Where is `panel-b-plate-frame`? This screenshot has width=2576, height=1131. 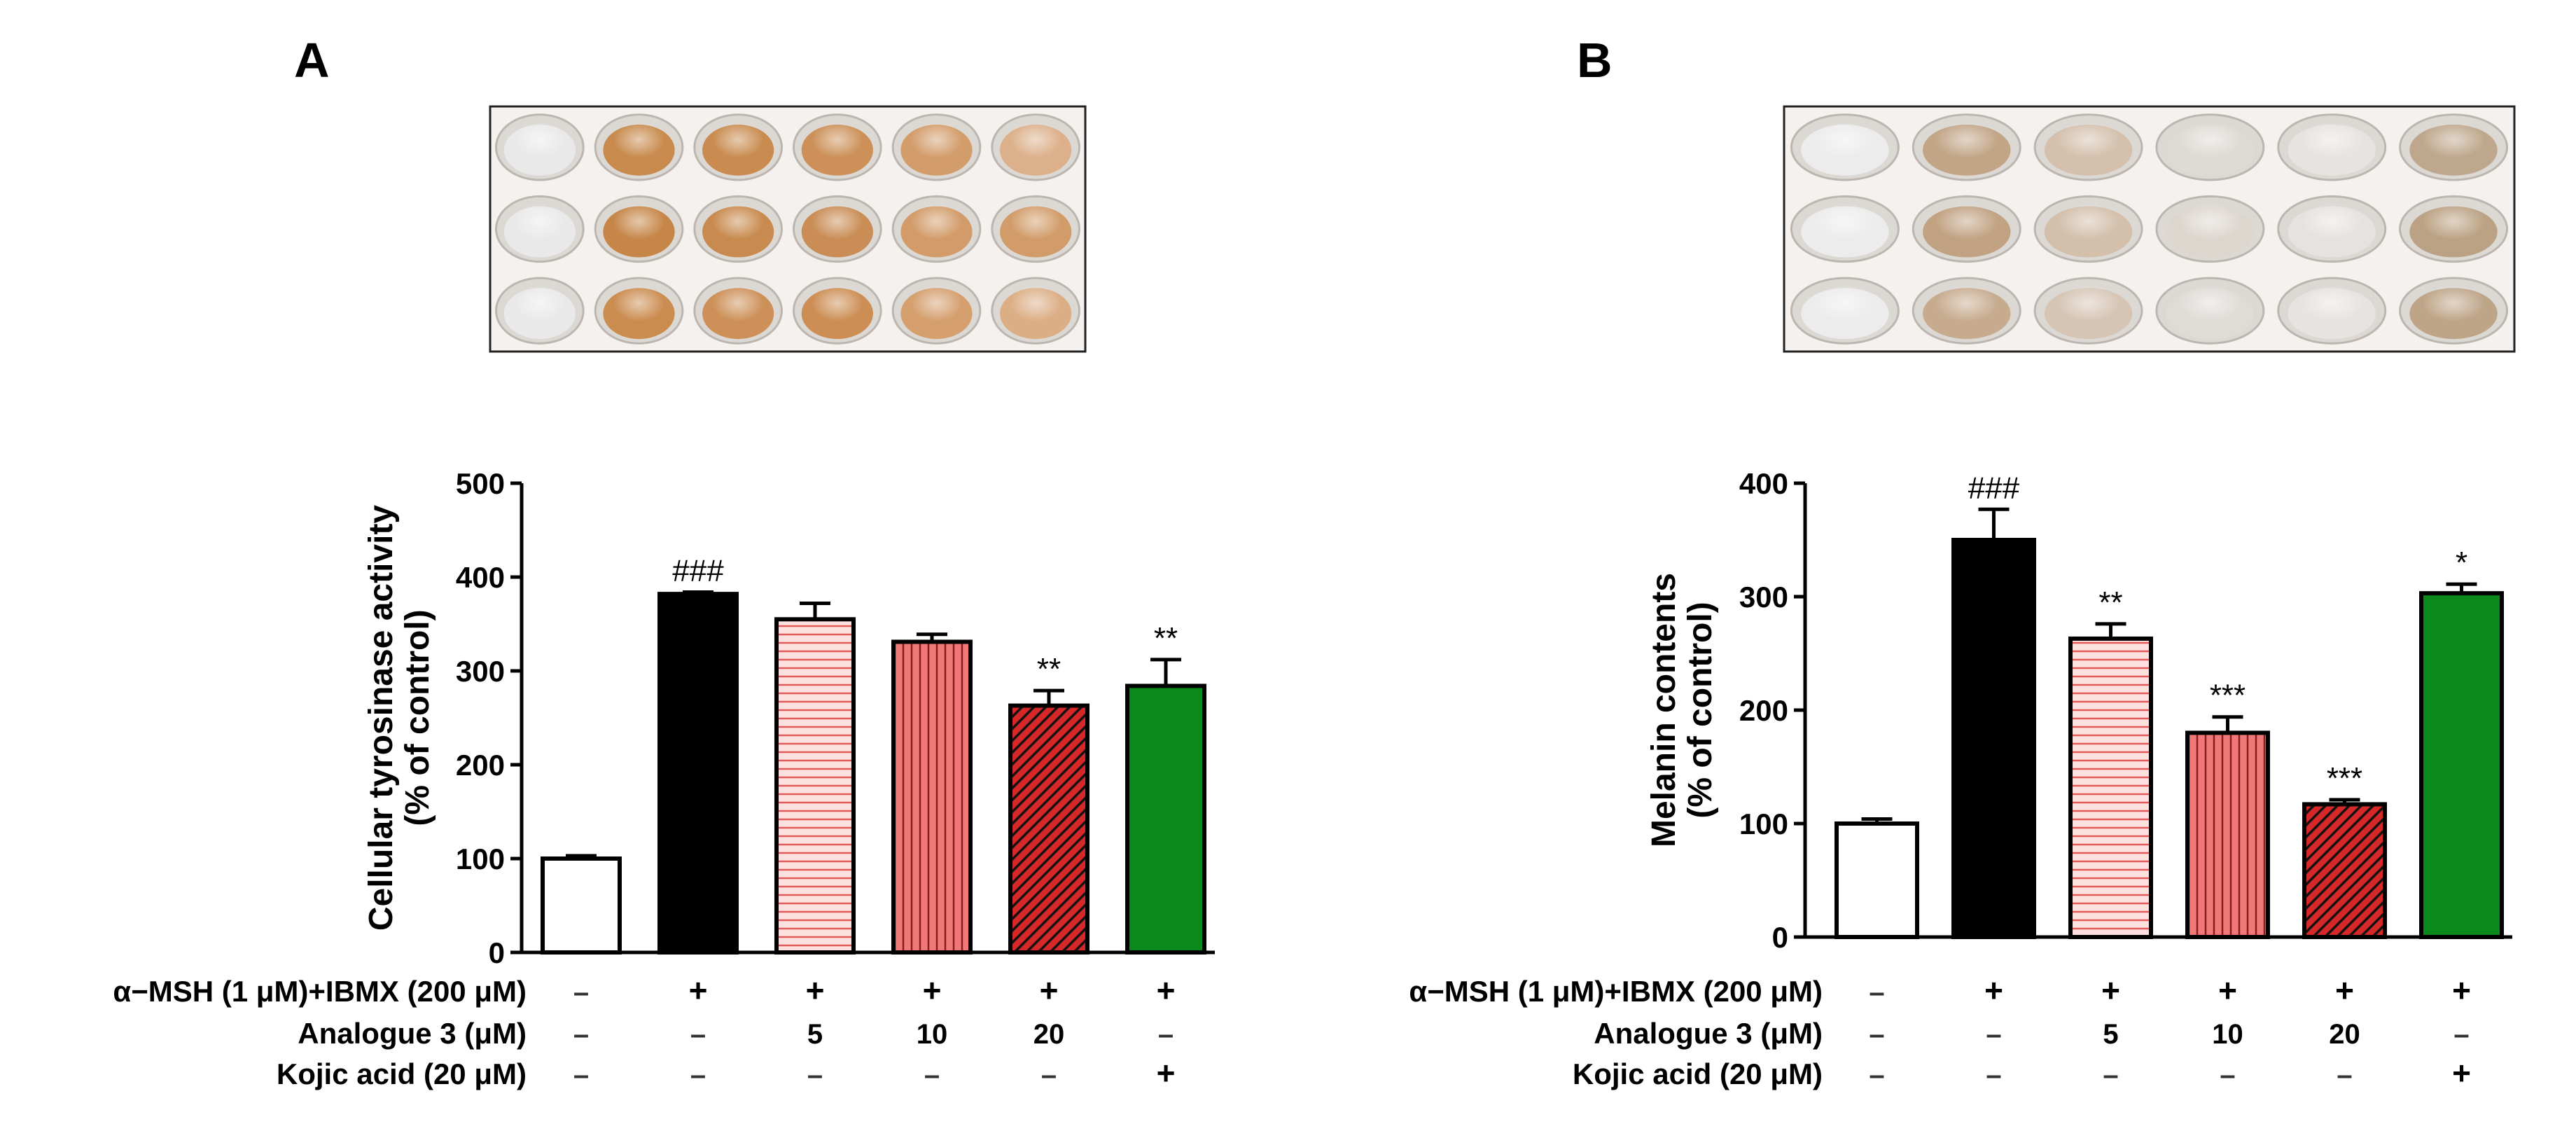 panel-b-plate-frame is located at coordinates (2149, 229).